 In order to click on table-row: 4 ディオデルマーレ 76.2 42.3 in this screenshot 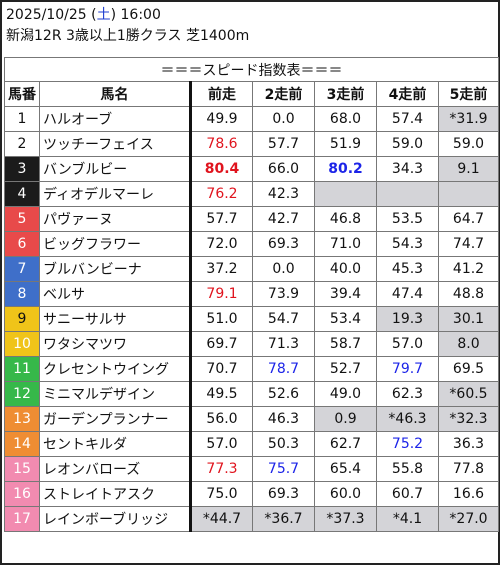, I will do `click(252, 194)`.